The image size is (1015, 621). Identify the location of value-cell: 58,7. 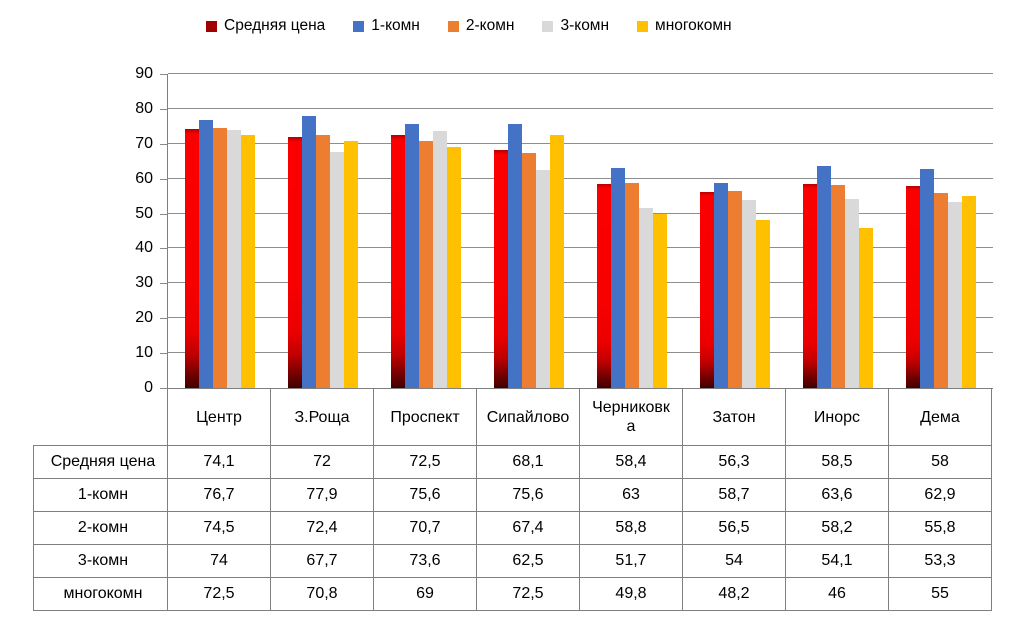
(734, 495).